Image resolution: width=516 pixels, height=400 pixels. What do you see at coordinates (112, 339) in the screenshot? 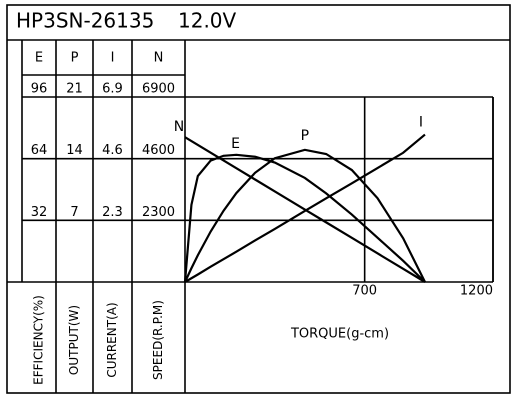
I see `axis-label: CURRENT(A)` at bounding box center [112, 339].